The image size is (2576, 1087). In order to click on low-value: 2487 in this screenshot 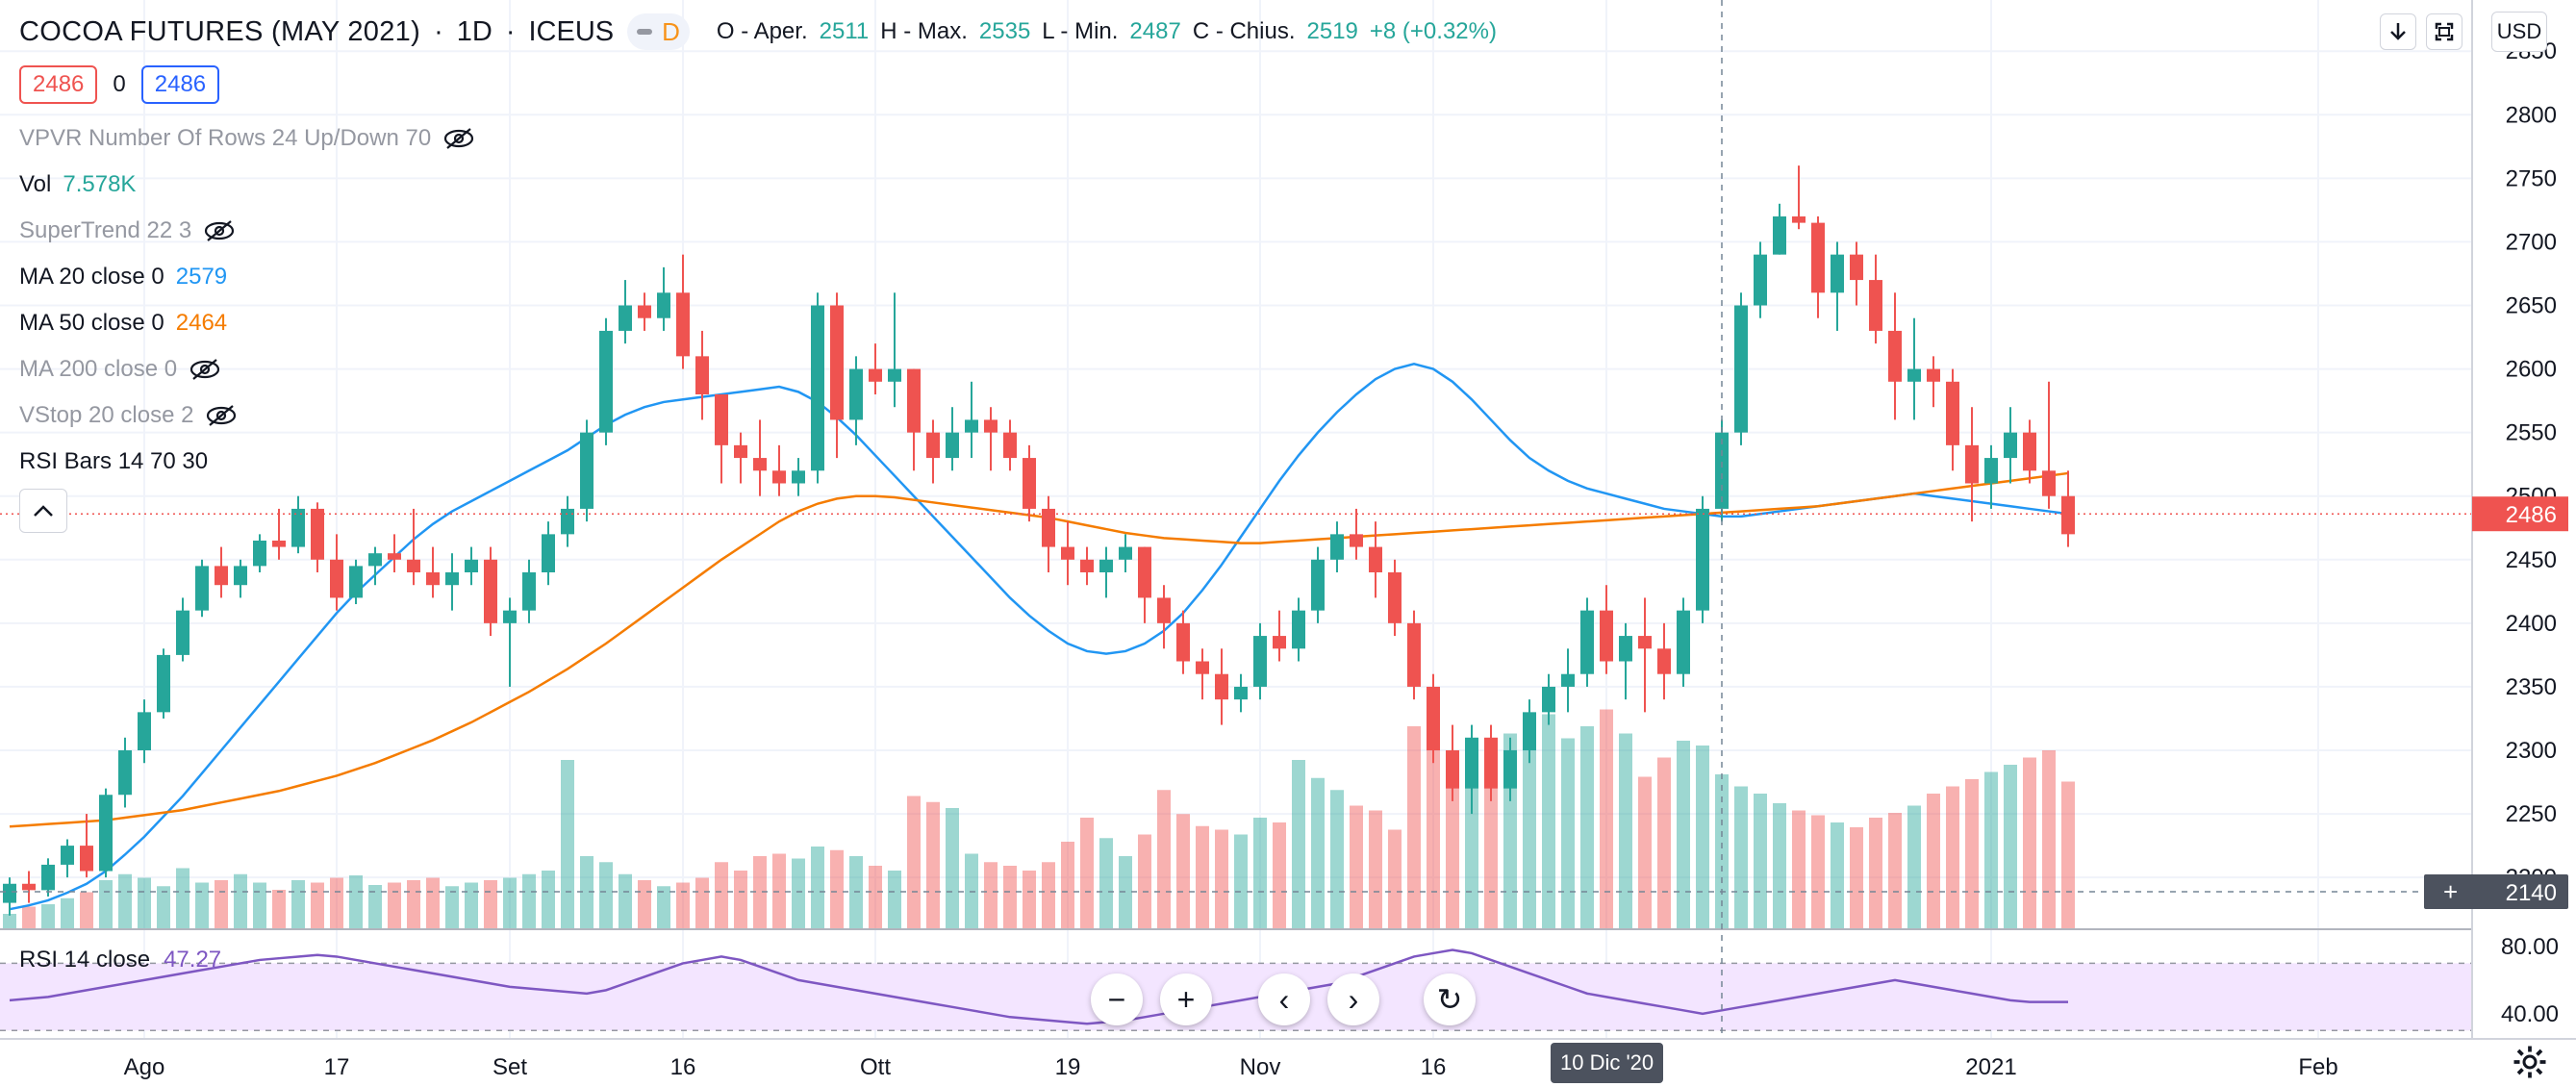, I will do `click(1155, 31)`.